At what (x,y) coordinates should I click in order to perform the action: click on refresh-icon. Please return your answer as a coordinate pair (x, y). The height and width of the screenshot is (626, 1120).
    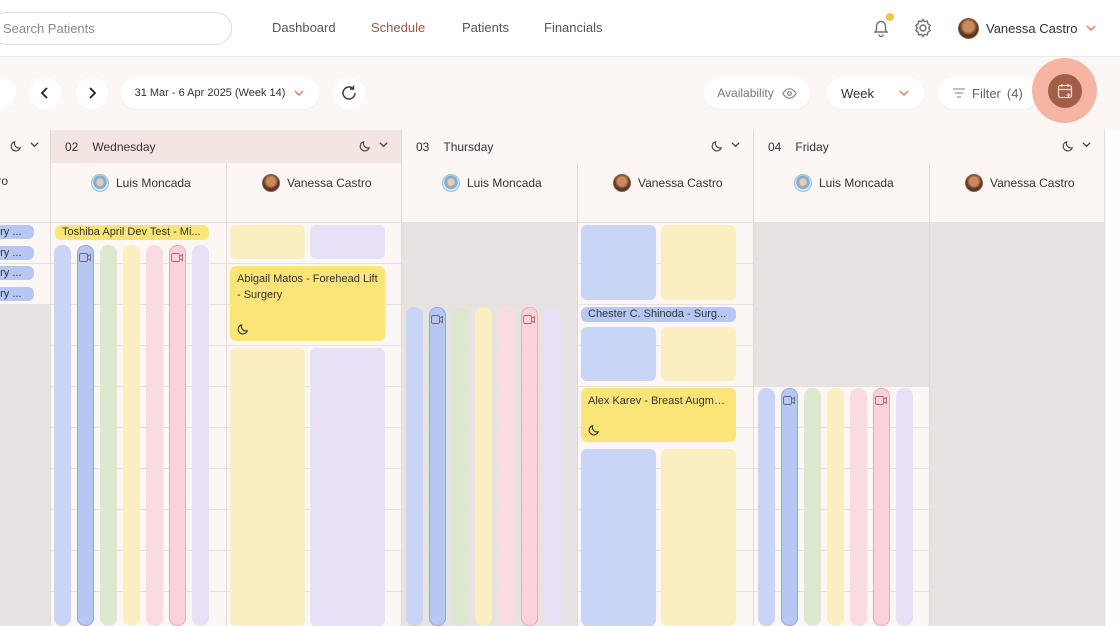
    Looking at the image, I should click on (349, 92).